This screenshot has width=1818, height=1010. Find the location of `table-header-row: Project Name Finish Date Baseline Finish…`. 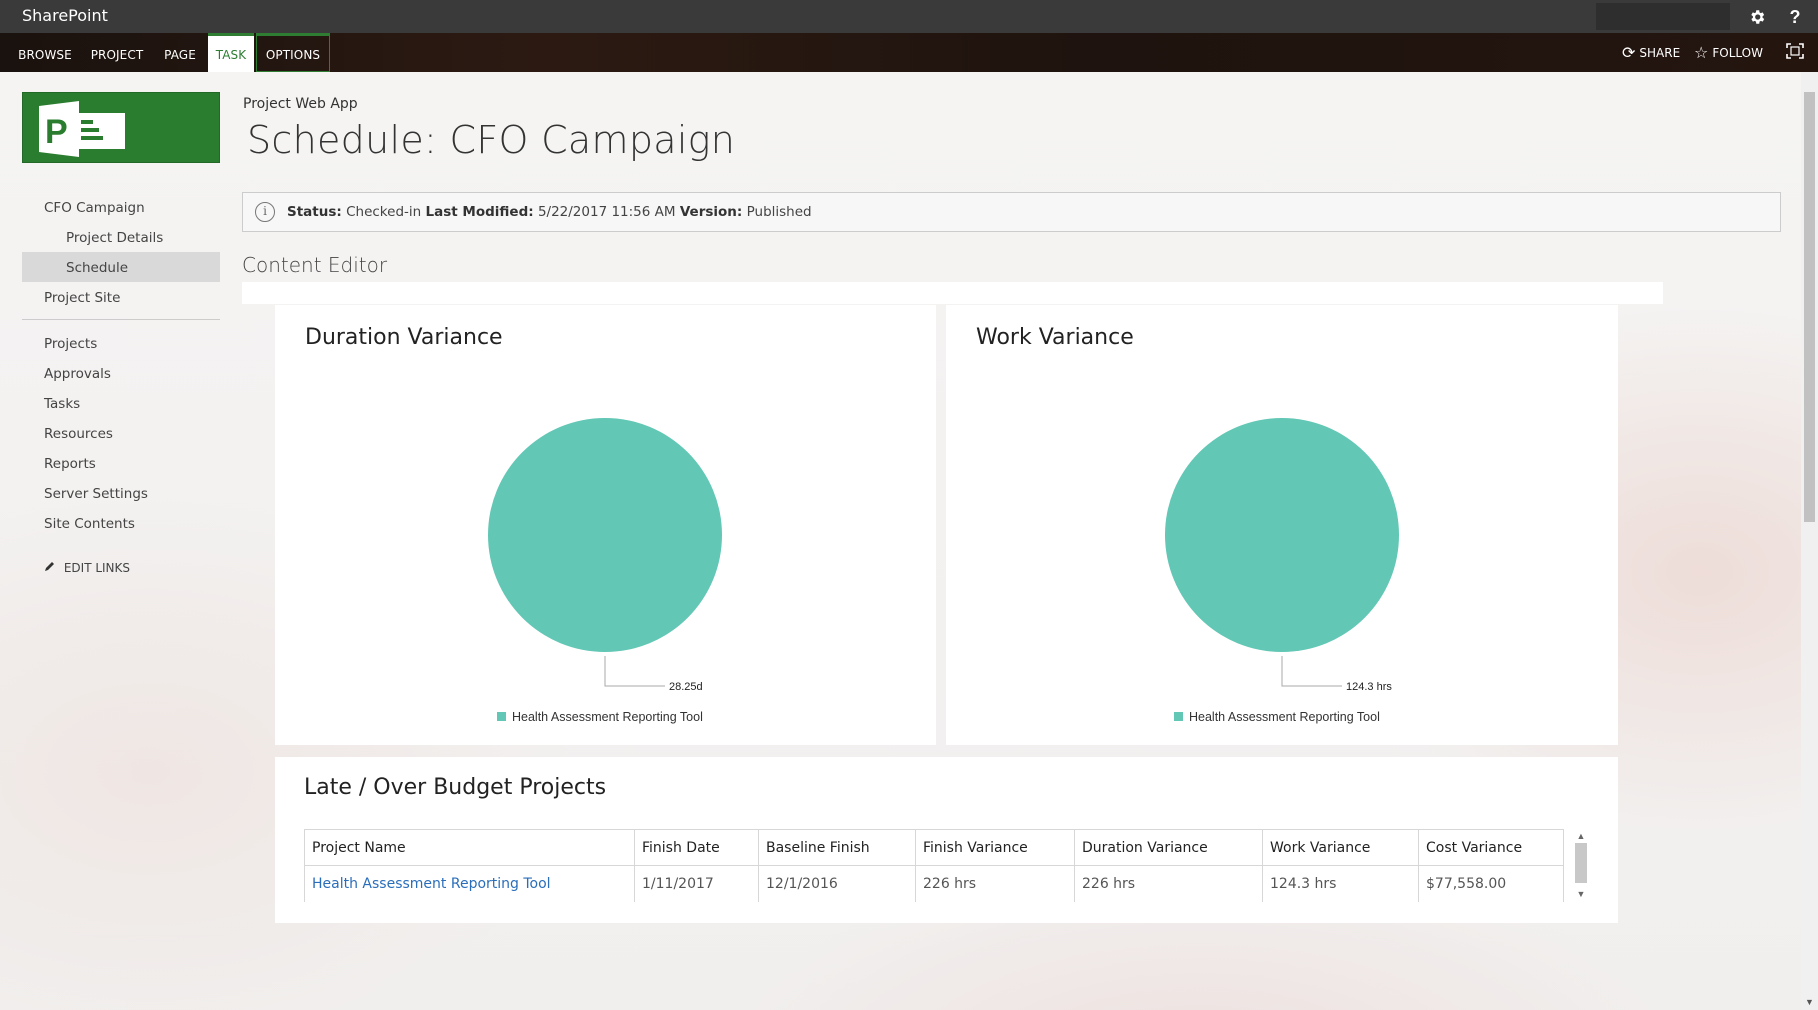

table-header-row: Project Name Finish Date Baseline Finish… is located at coordinates (934, 847).